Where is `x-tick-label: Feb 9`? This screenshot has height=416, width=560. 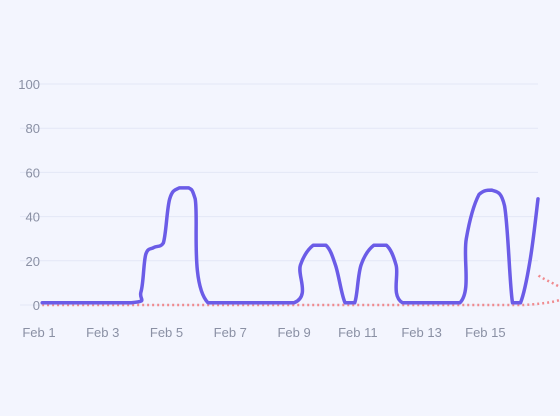 x-tick-label: Feb 9 is located at coordinates (293, 332).